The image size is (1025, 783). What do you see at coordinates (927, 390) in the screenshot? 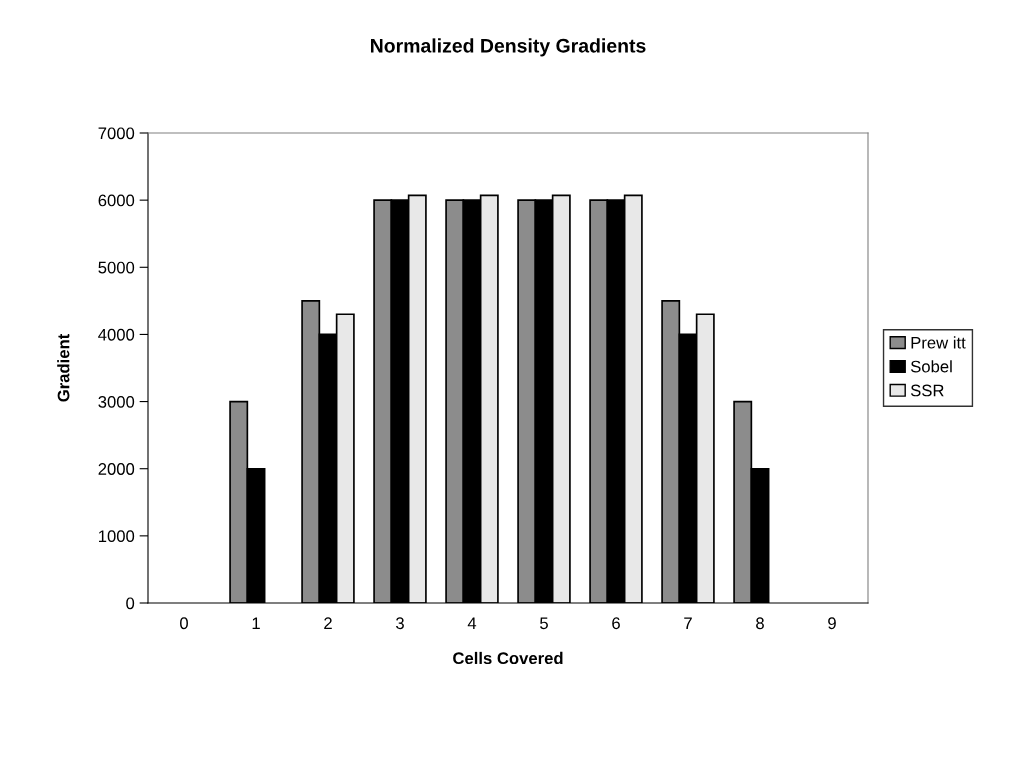
I see `legend-label: SSR` at bounding box center [927, 390].